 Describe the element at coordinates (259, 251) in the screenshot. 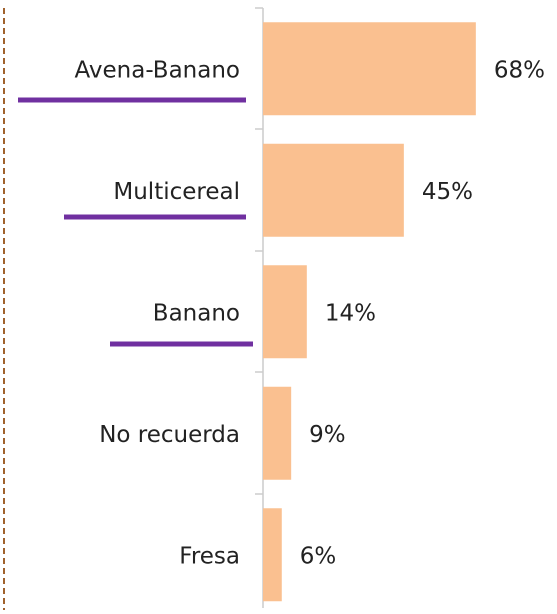

I see `axis-separators` at that location.